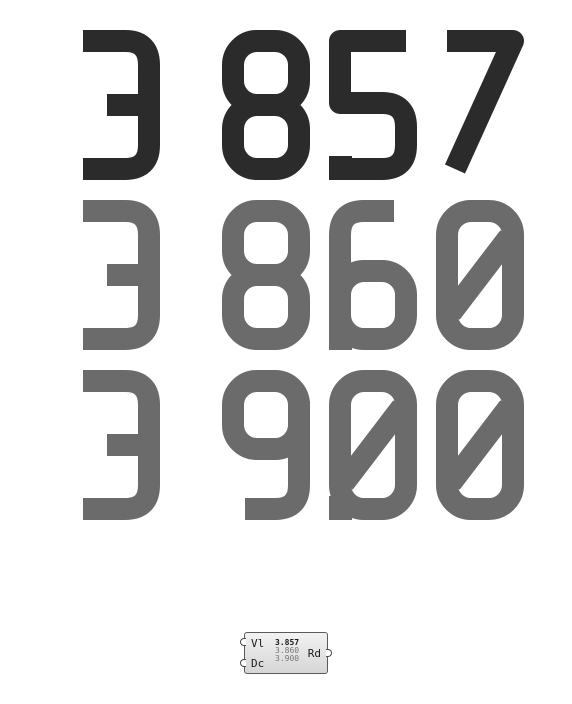 The image size is (572, 704). I want to click on digit-nine, so click(266, 445).